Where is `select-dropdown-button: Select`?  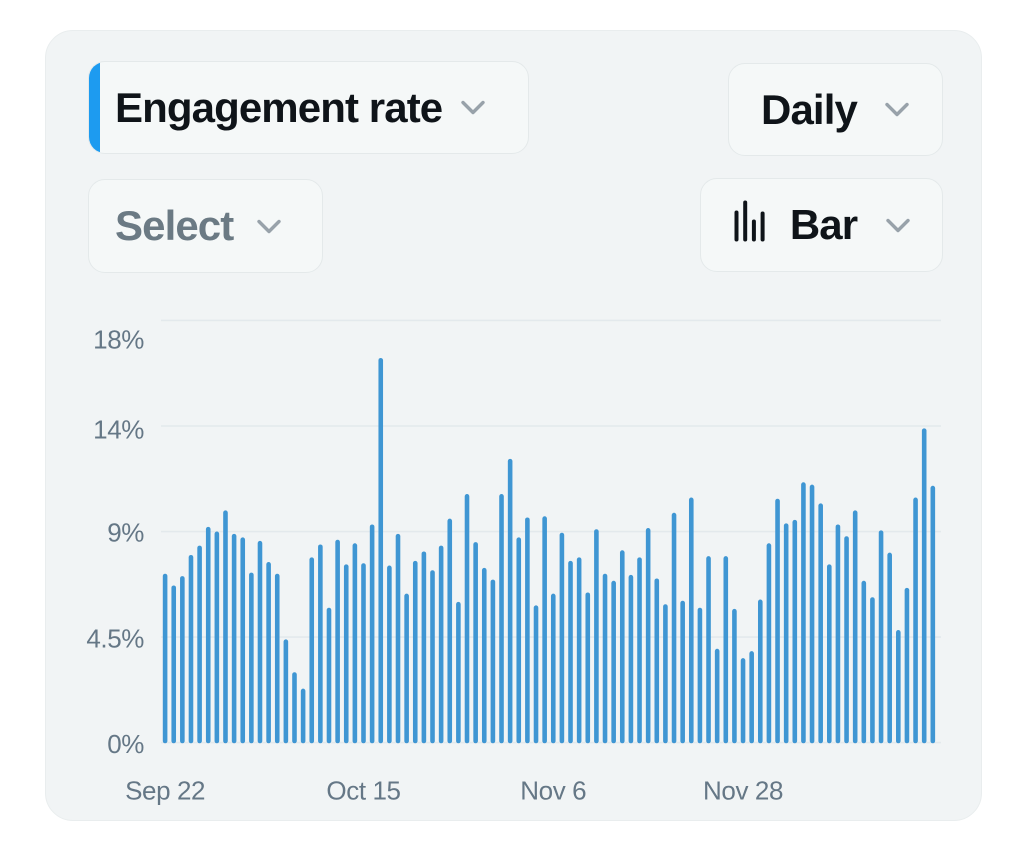
select-dropdown-button: Select is located at coordinates (205, 226).